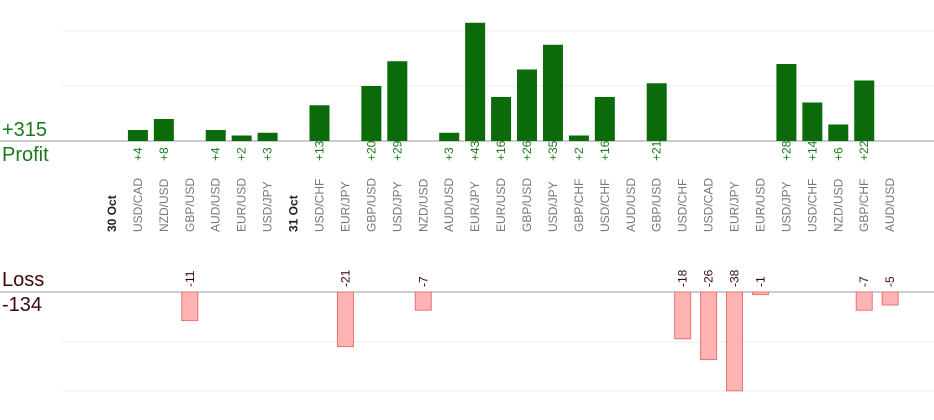  Describe the element at coordinates (345, 278) in the screenshot. I see `loss-value-label: -21` at that location.